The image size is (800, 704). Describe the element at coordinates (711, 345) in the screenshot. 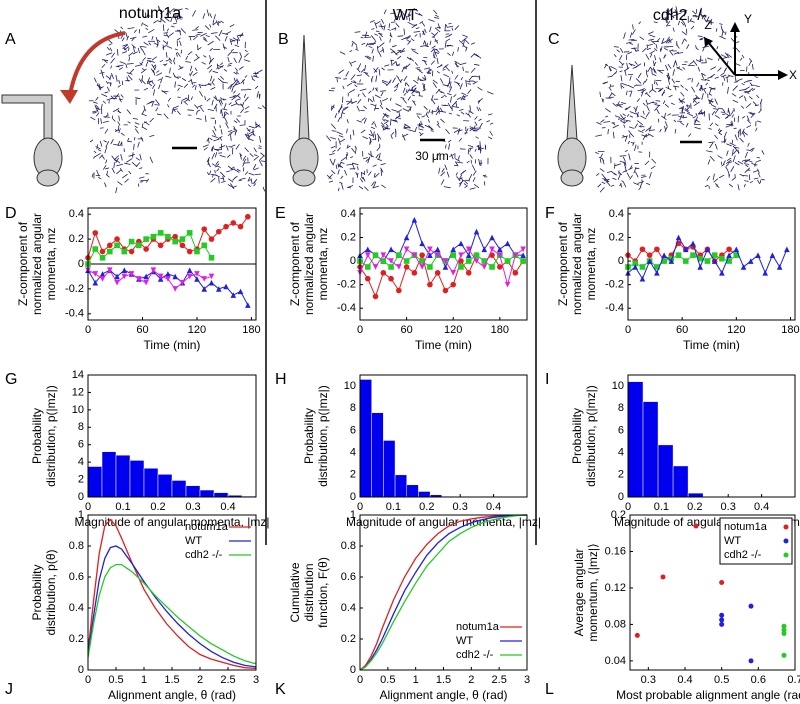

I see `x-axis-label: Time (min)` at that location.